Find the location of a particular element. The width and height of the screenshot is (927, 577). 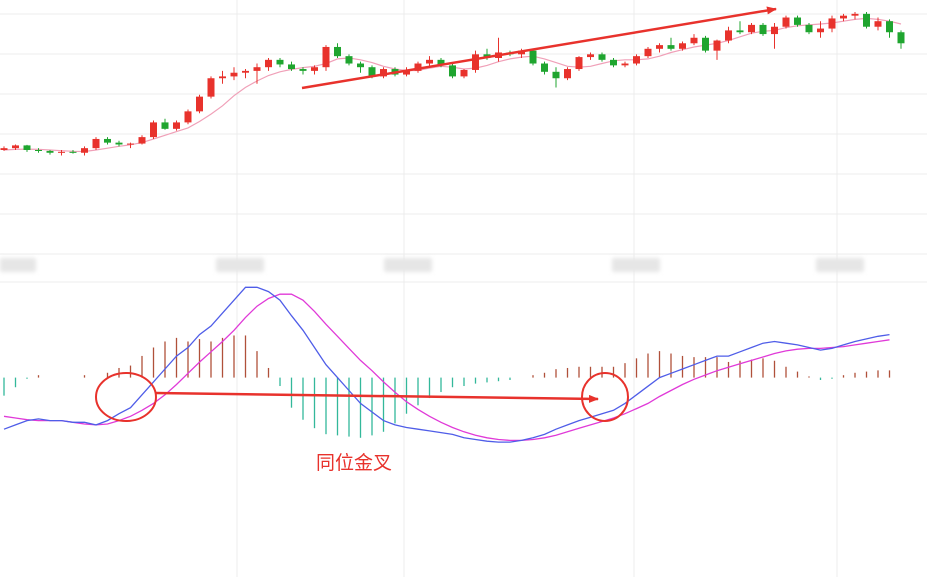

golden-cross-annotation-label: 同位金叉 is located at coordinates (354, 463).